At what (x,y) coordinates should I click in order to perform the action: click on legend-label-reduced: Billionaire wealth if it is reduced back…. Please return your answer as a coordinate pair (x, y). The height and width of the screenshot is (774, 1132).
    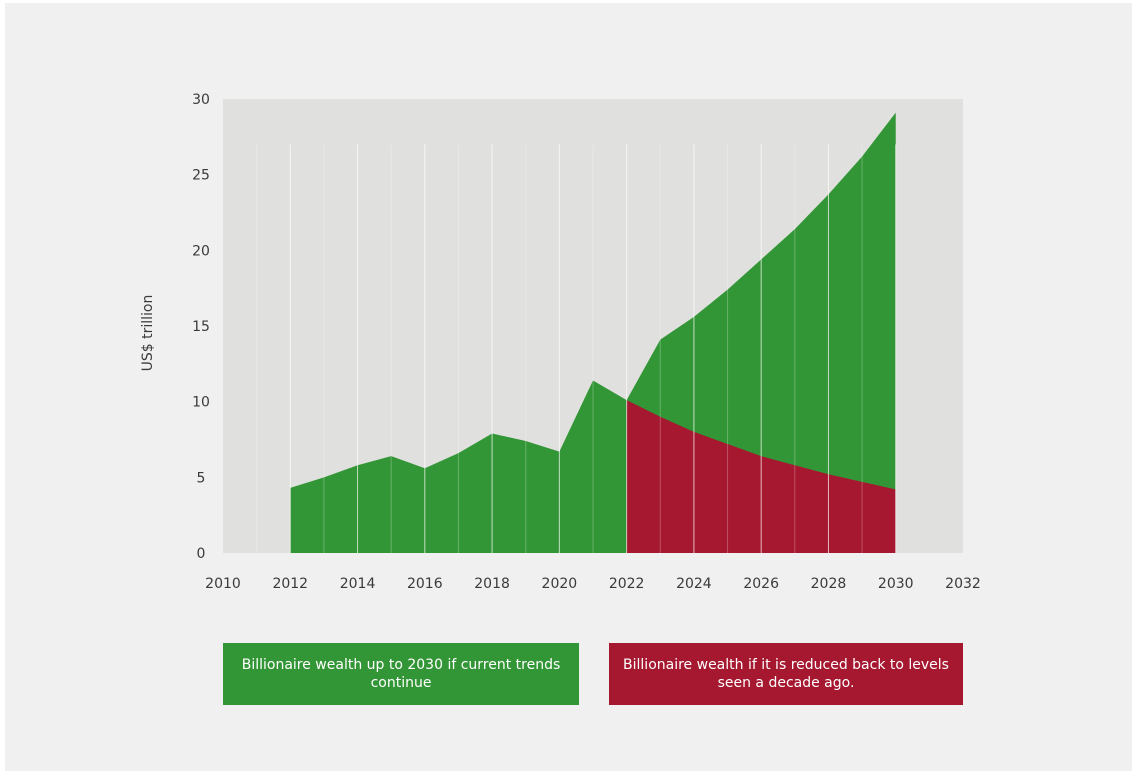
    Looking at the image, I should click on (786, 674).